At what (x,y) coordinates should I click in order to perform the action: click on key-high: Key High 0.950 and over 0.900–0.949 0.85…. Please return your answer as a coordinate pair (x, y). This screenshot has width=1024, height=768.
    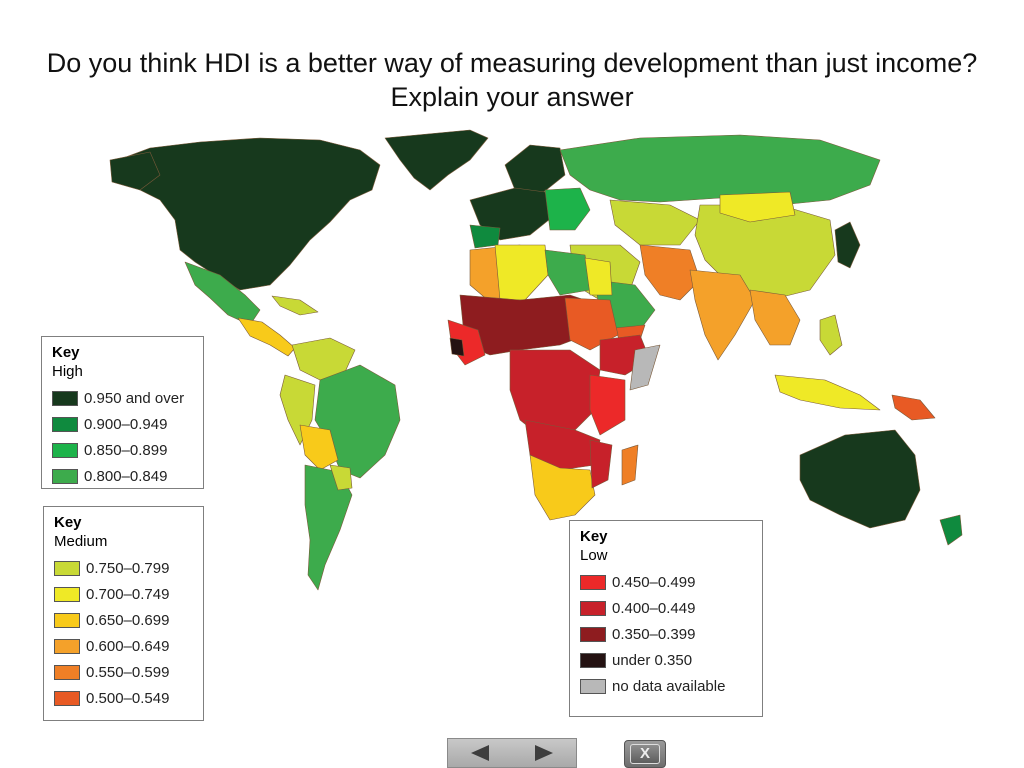
    Looking at the image, I should click on (122, 412).